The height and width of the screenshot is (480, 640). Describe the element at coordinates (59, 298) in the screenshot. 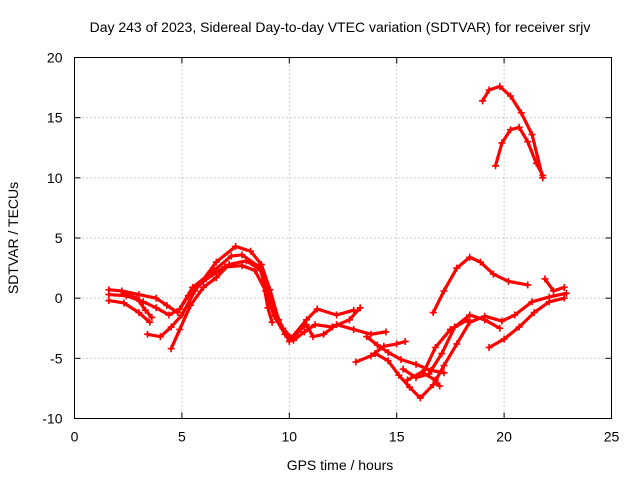

I see `y-tick-label: 0` at that location.